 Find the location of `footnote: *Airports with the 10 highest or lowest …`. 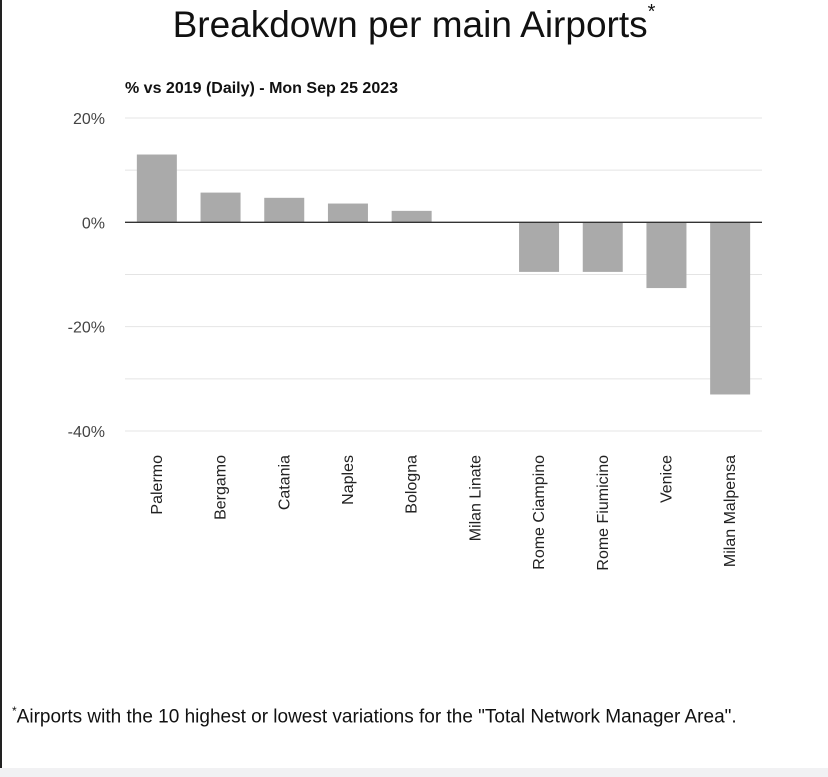

footnote: *Airports with the 10 highest or lowest … is located at coordinates (417, 714).